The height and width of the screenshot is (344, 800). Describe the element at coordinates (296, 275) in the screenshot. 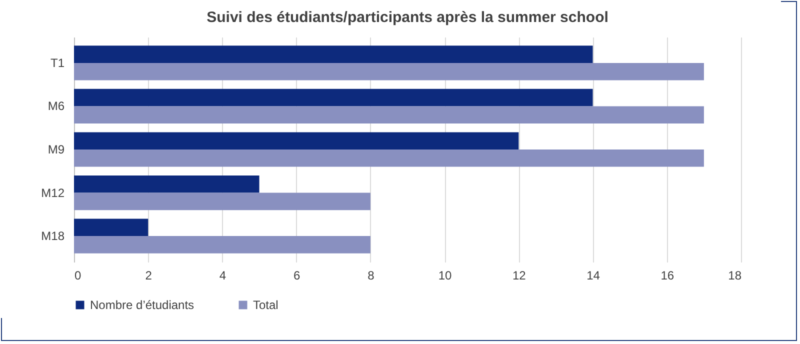

I see `x-tick-label: 6` at that location.